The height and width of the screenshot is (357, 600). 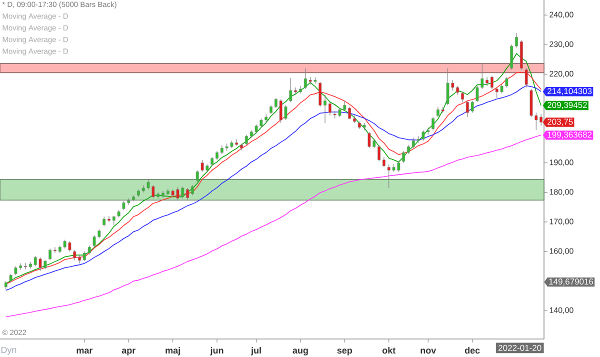 I want to click on y-tick-label: 170,00, so click(x=562, y=222).